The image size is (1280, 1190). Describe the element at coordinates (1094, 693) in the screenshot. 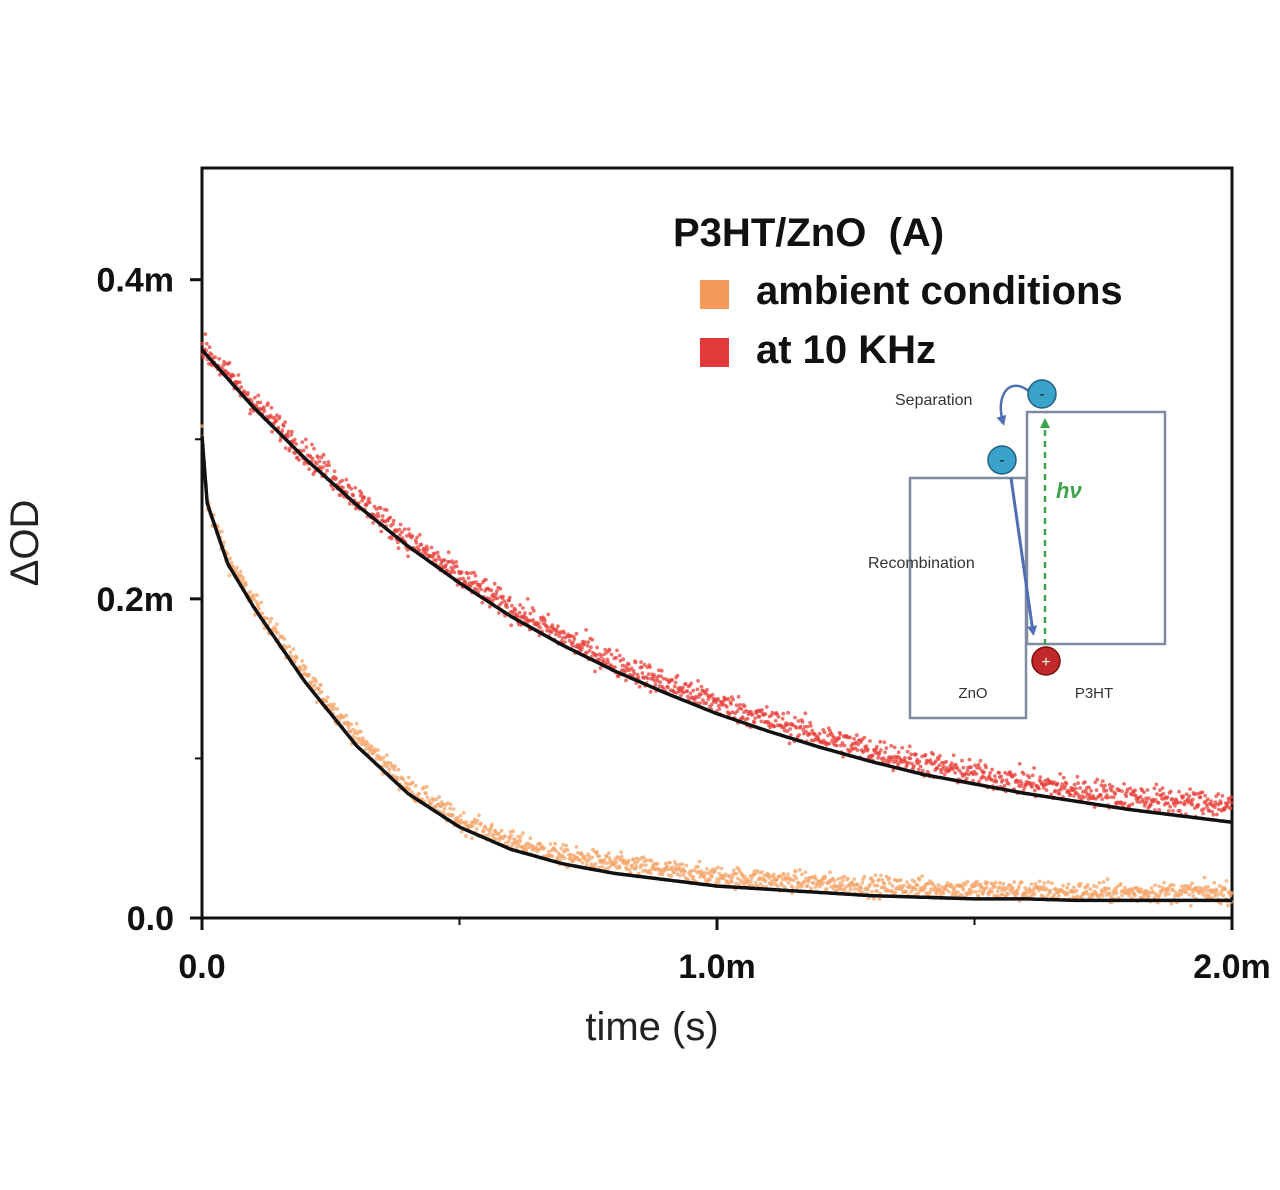

I see `inset-p3ht-label: P3HT` at that location.